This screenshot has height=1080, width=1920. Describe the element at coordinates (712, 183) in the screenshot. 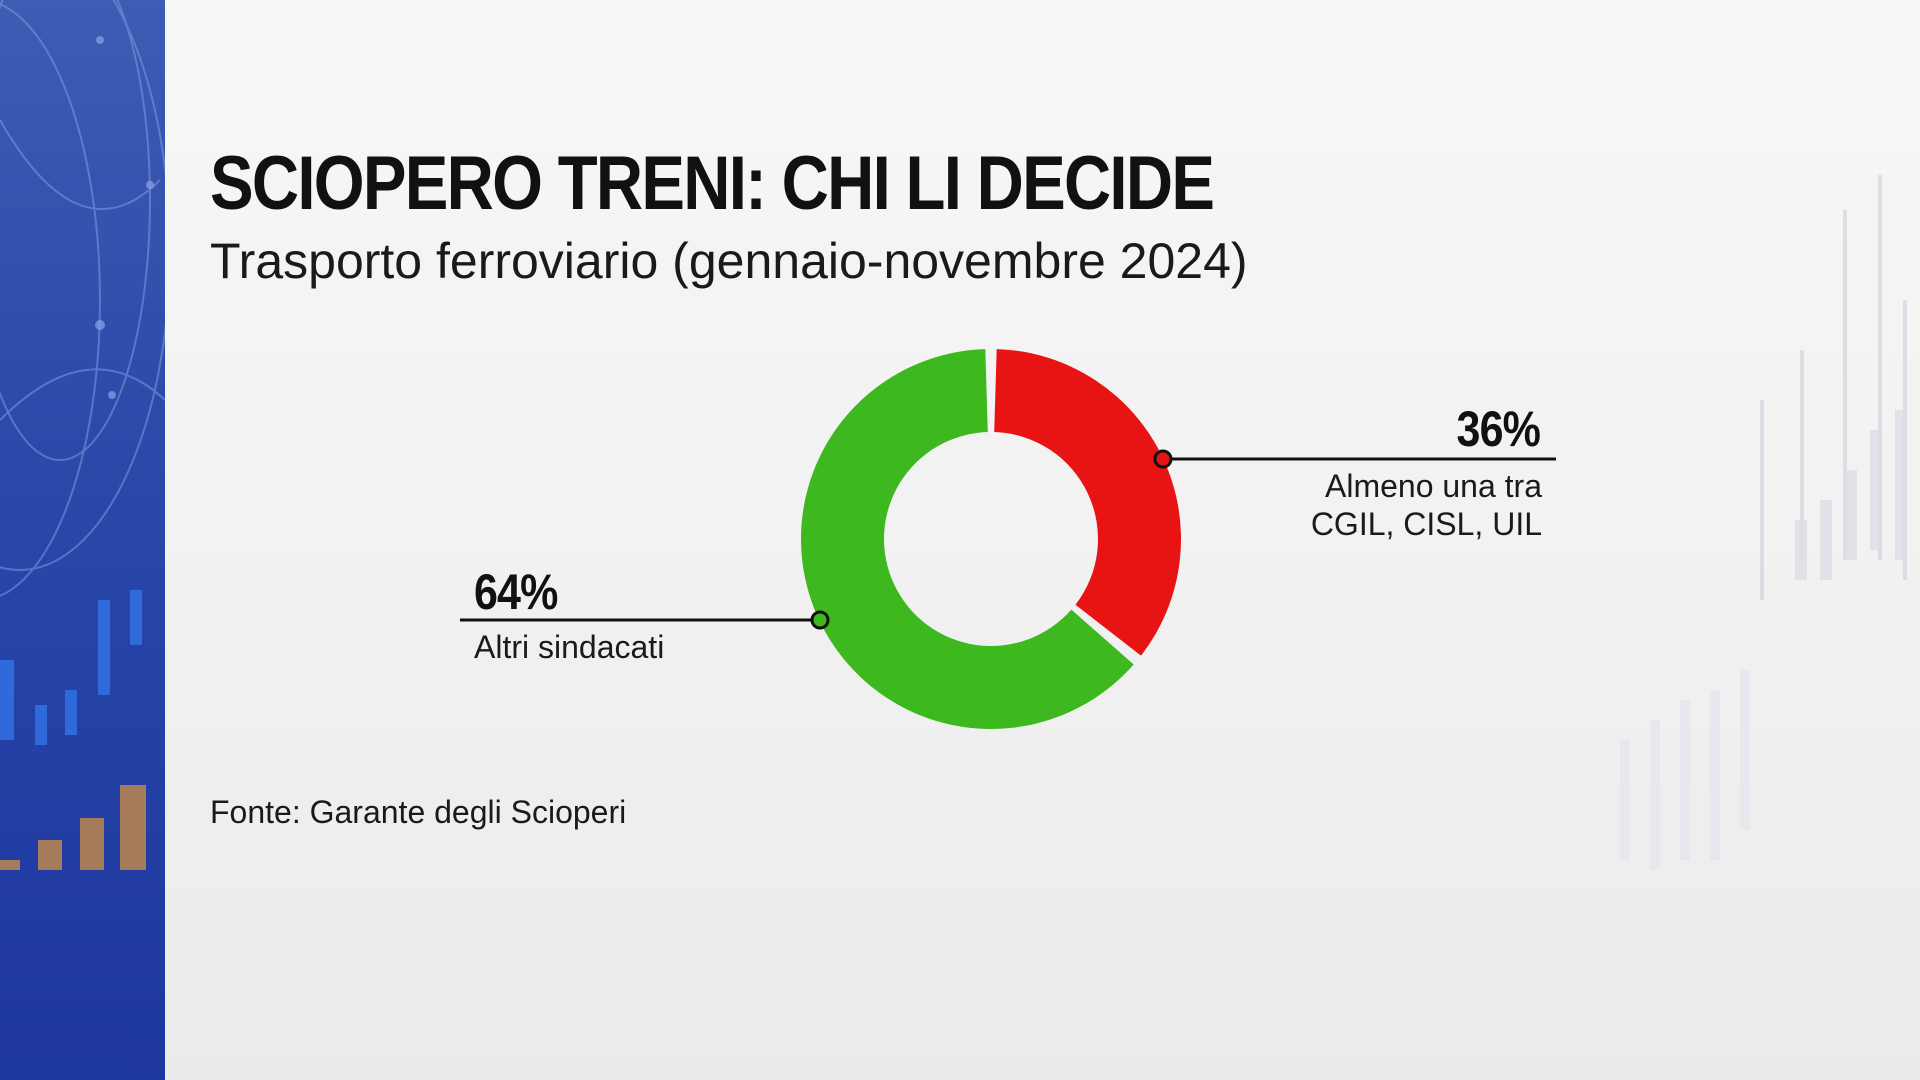

I see `chart-title: SCIOPERO TRENI: CHI LI DECIDE` at that location.